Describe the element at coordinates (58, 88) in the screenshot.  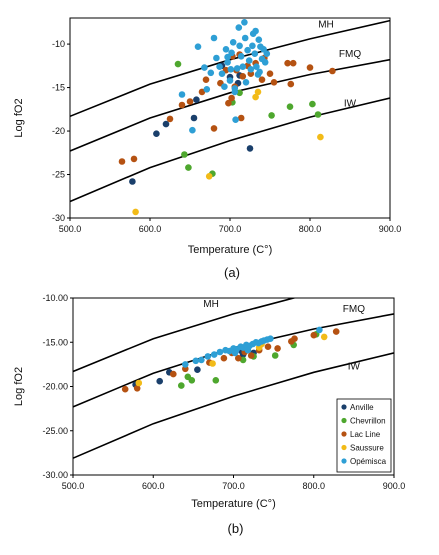
I see `y-tick-label: -15` at that location.